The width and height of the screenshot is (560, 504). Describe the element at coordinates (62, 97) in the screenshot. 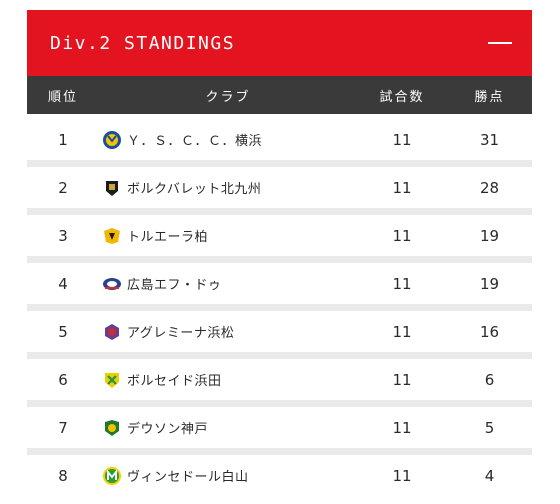

I see `column-header-rank: 順位` at that location.